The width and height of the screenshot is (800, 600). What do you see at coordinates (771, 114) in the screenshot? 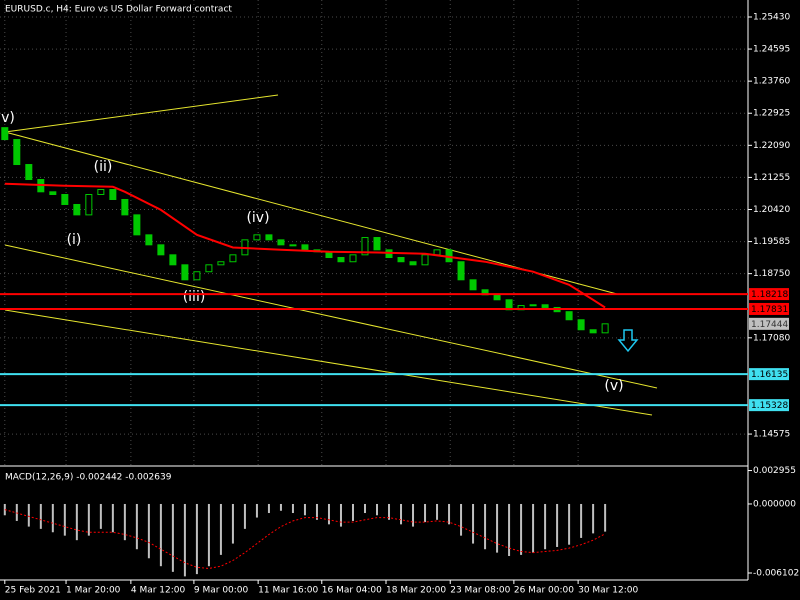
I see `y-tick-label: 1.22925` at bounding box center [771, 114].